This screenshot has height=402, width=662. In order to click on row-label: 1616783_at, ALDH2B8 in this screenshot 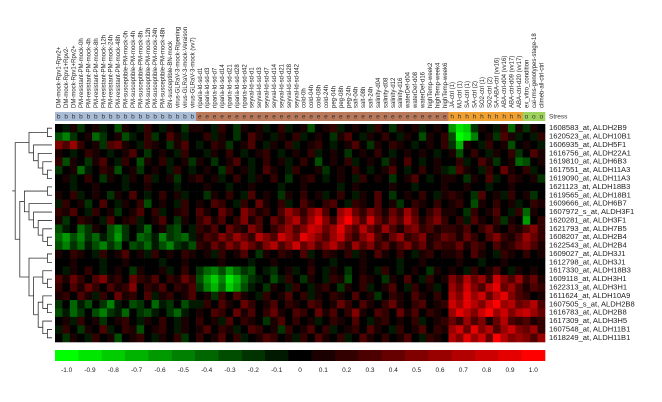, I will do `click(588, 312)`.